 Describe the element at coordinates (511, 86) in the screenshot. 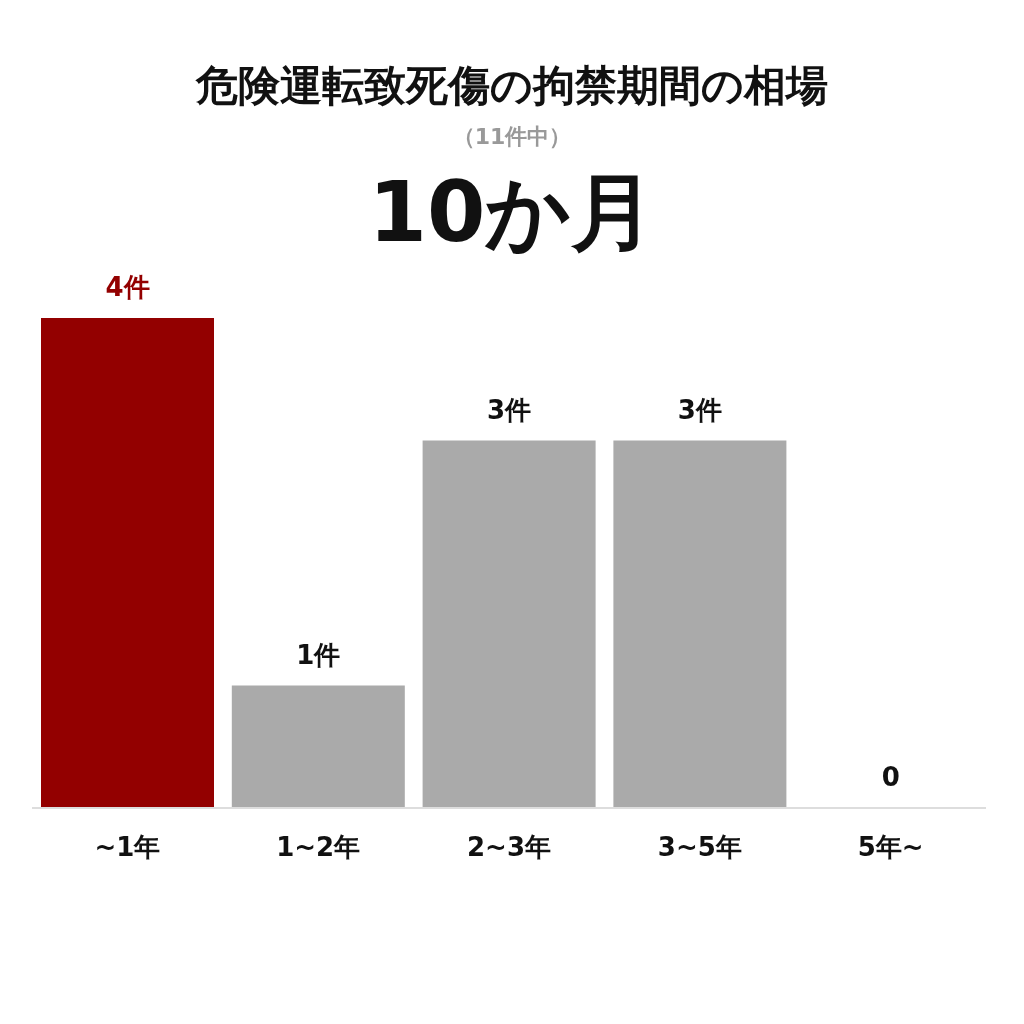

I see `chart-title: 危険運転致死傷の拘禁期間の相場` at that location.